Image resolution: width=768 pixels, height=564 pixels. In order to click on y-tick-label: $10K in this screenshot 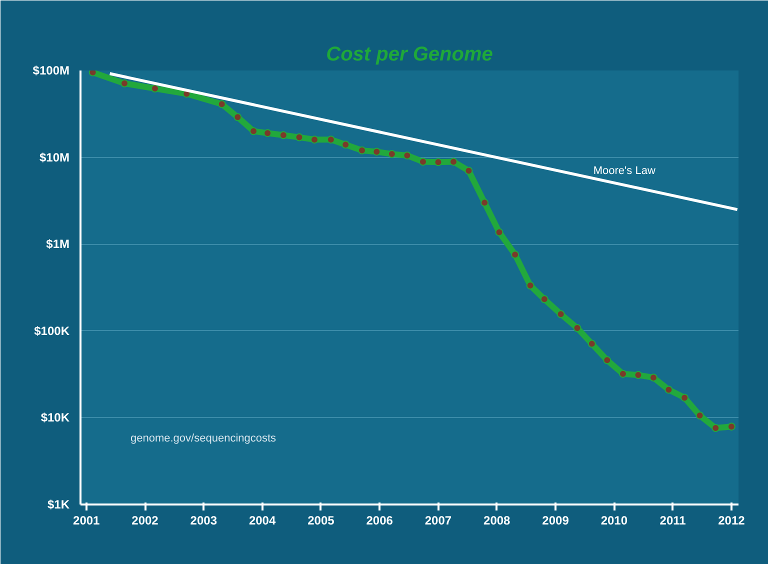, I will do `click(55, 417)`.